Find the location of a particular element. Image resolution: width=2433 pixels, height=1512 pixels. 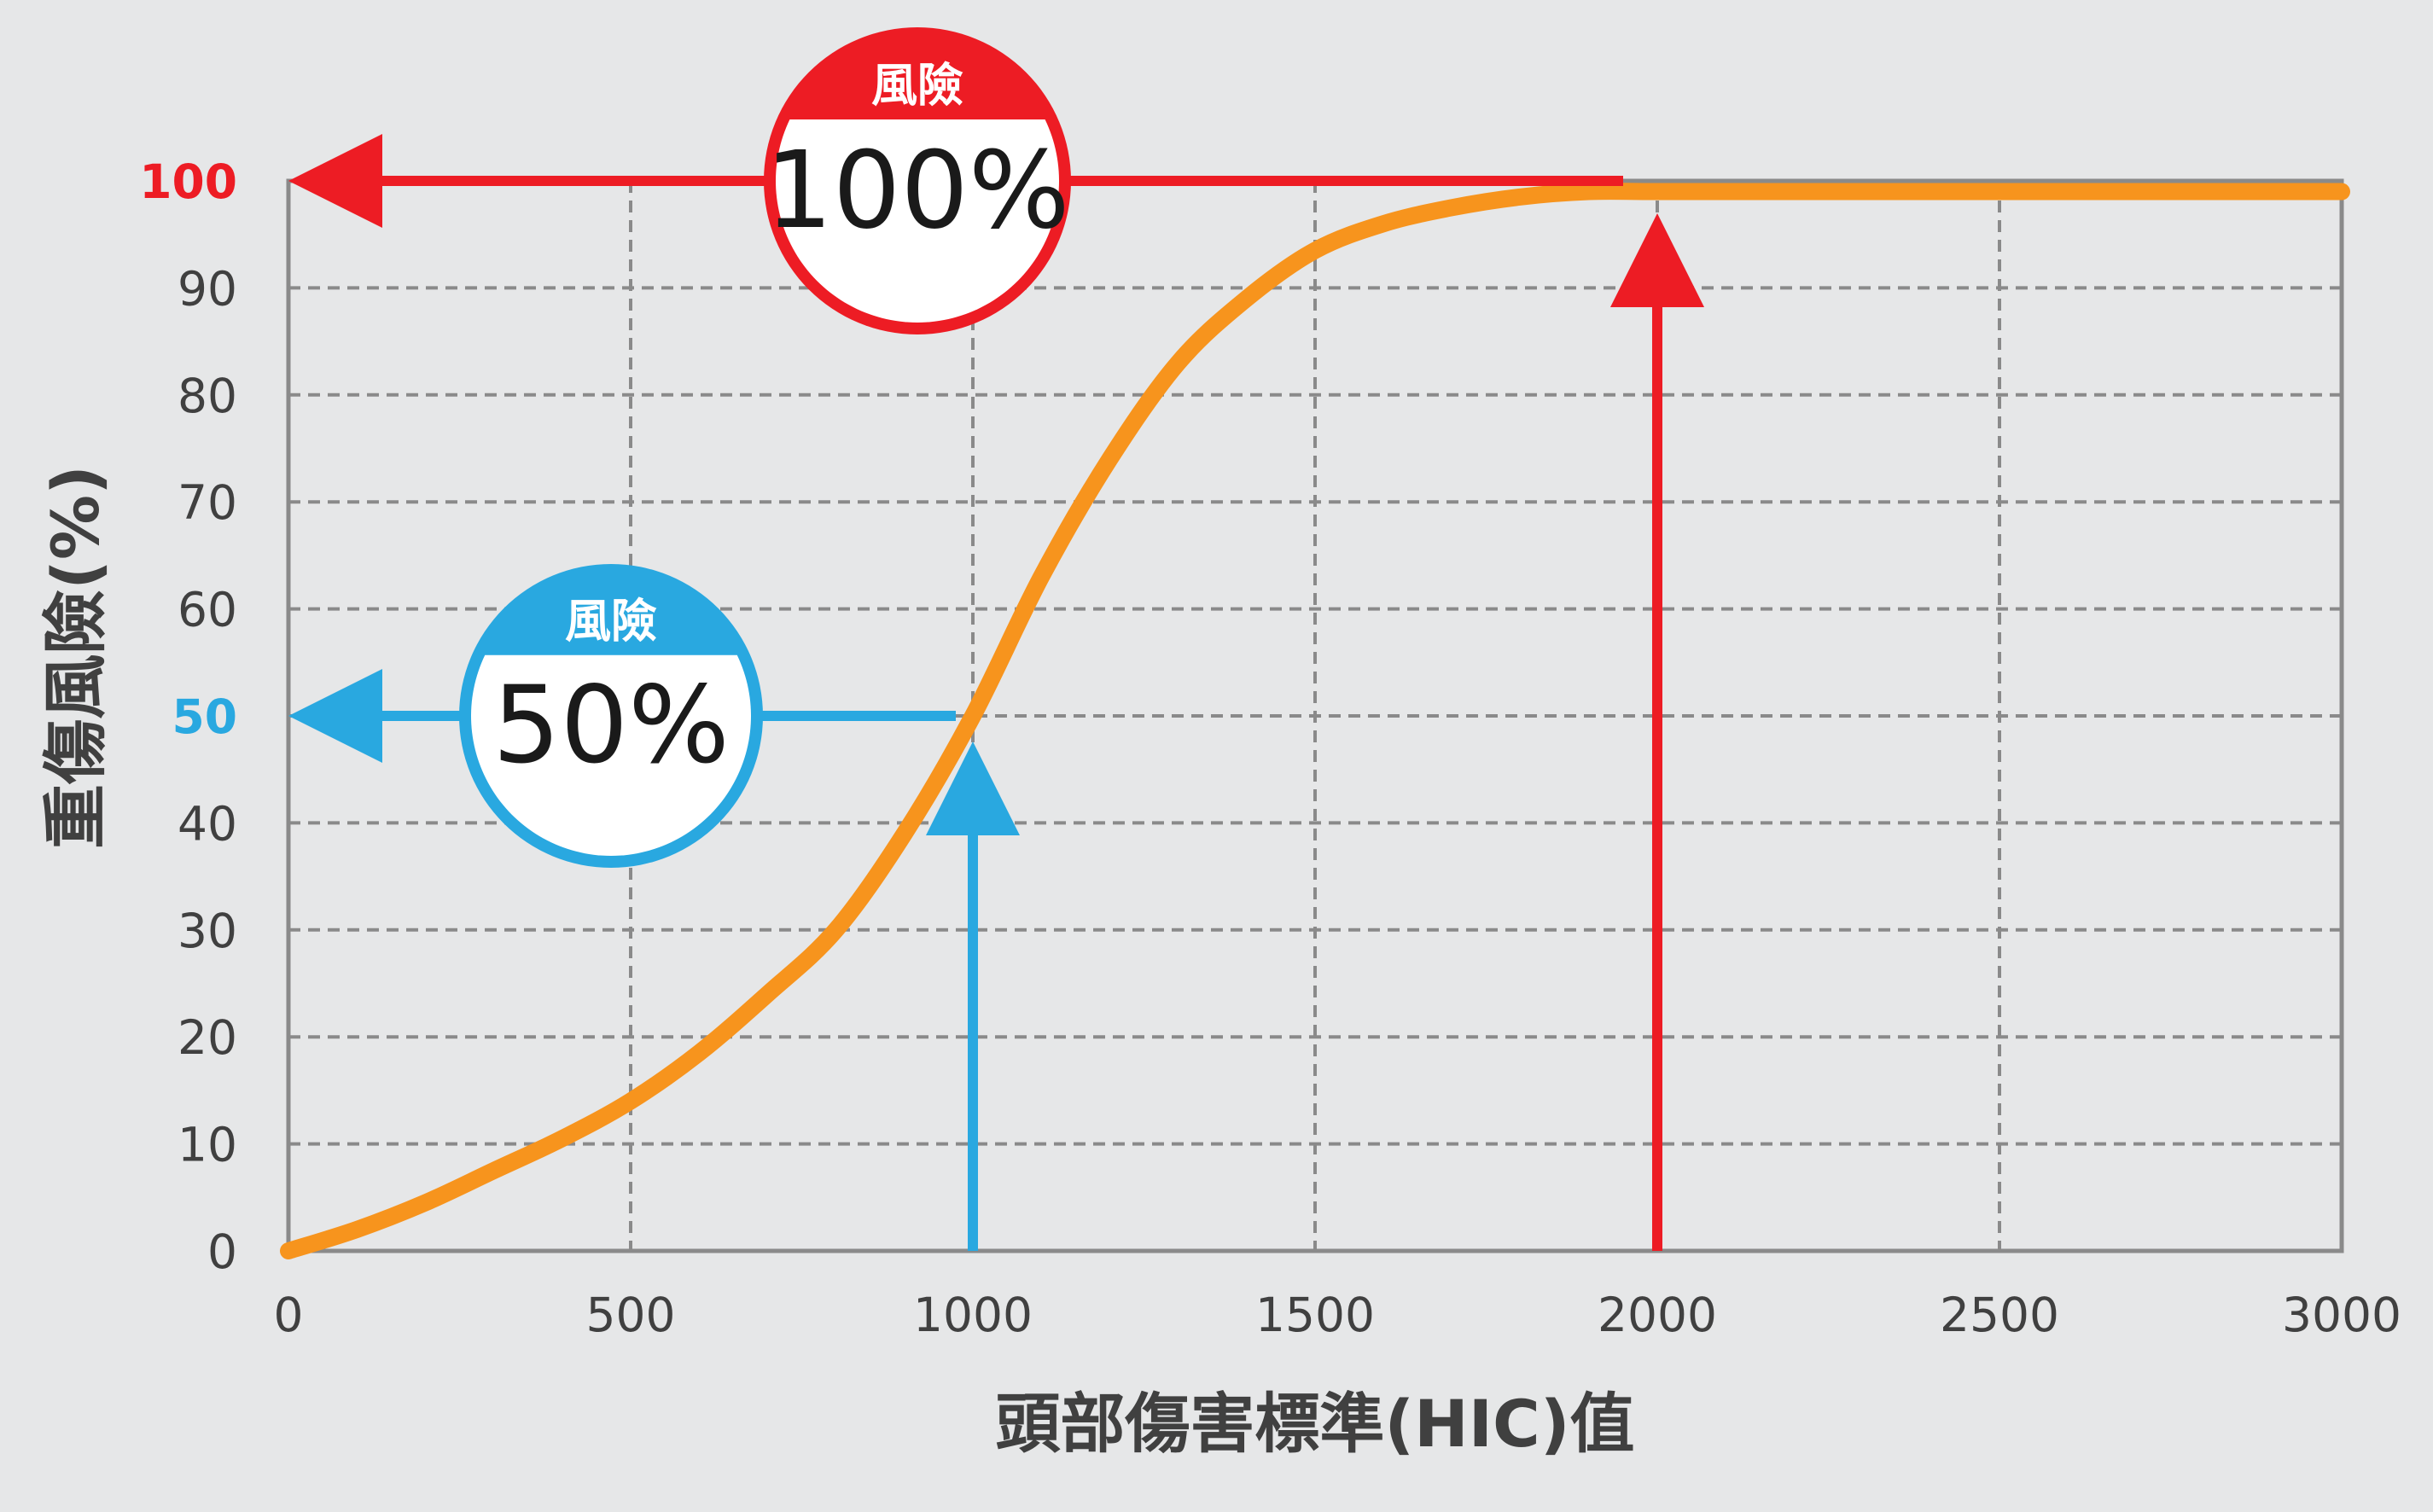

badge-value: 50% is located at coordinates (611, 725).